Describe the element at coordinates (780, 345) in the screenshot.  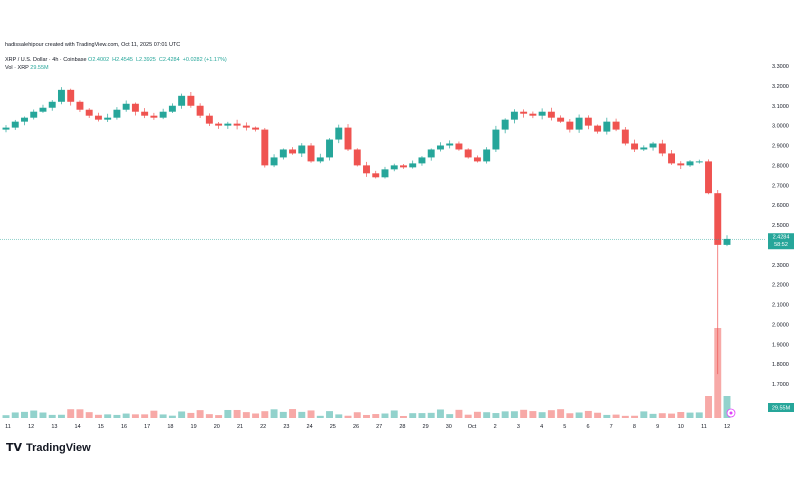
I see `price-tick-label: 1.9000` at that location.